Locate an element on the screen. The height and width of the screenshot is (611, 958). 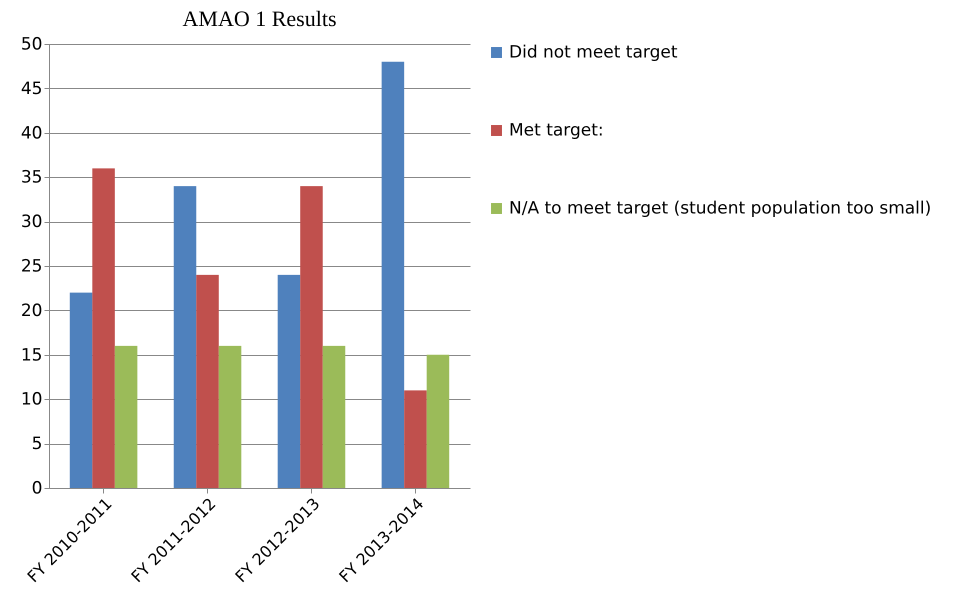
y-tick-label: 10 is located at coordinates (31, 400).